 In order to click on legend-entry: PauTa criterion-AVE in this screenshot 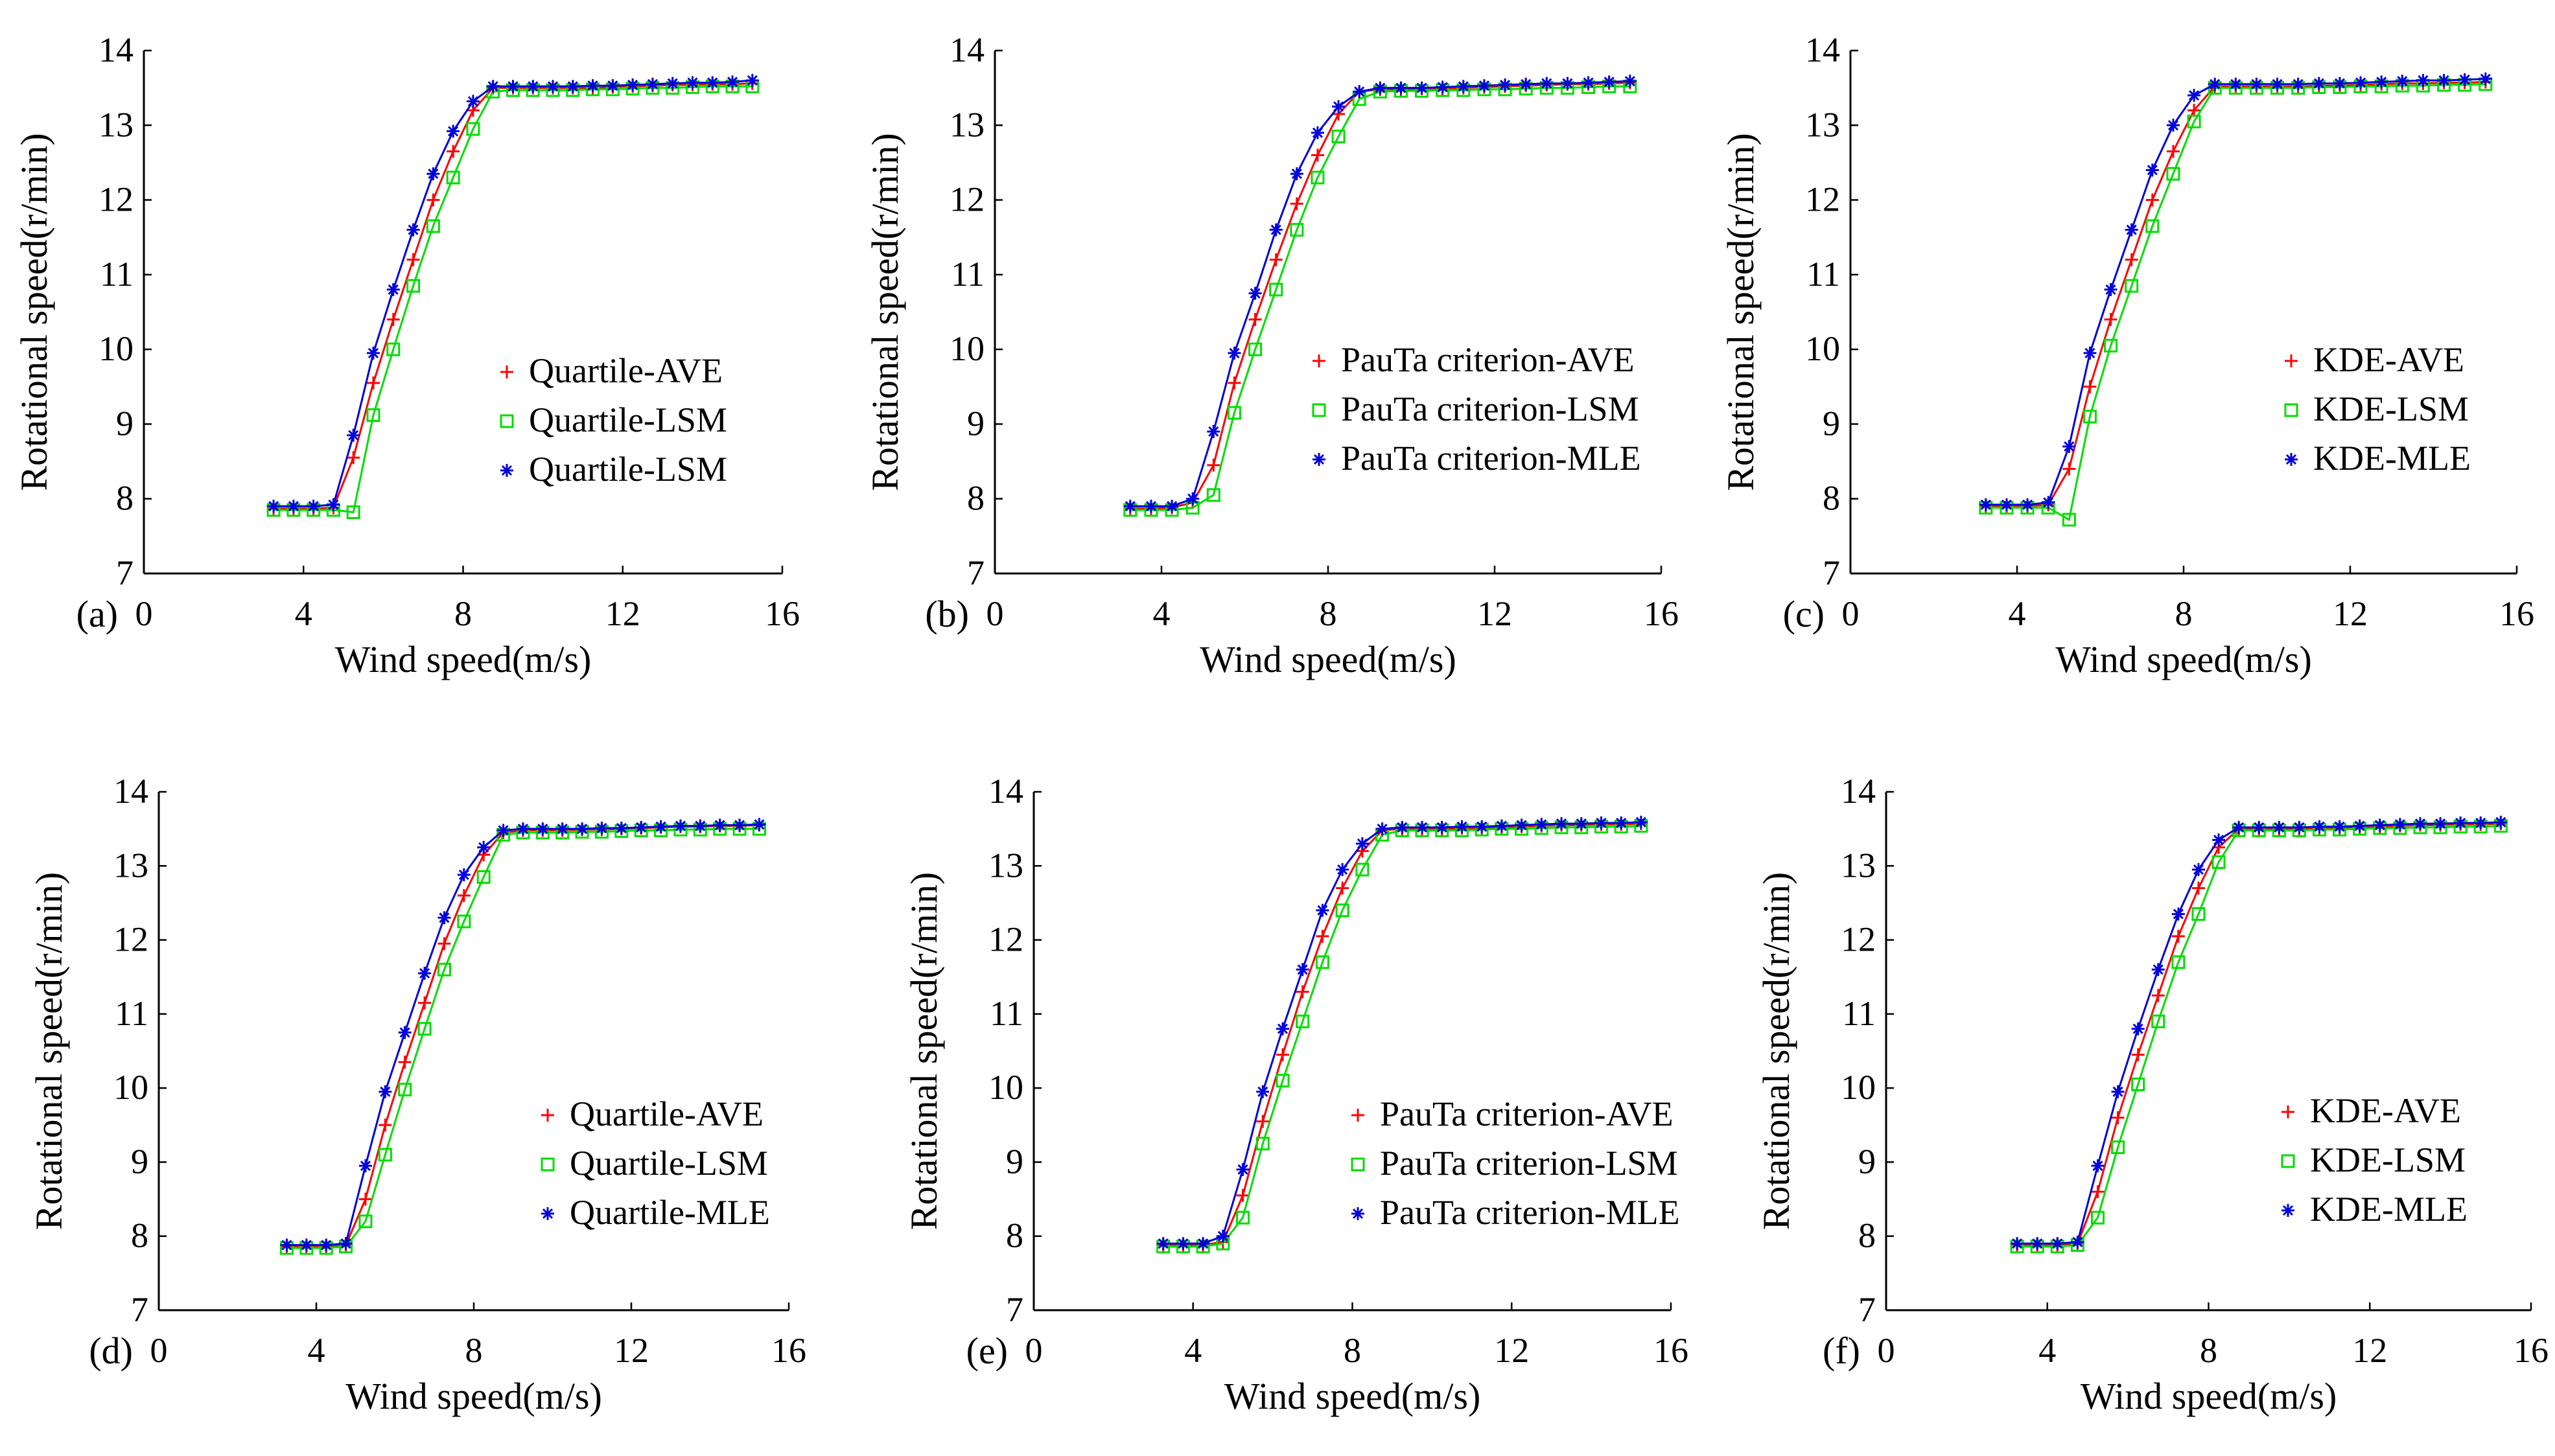, I will do `click(1488, 359)`.